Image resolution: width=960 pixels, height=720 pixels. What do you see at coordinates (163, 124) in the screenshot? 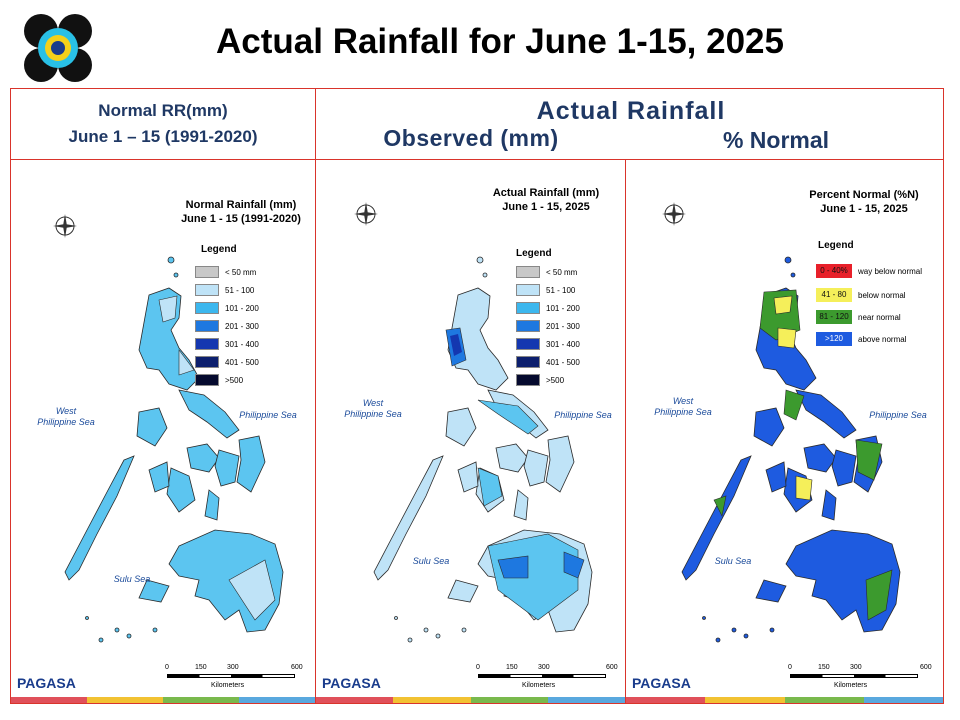
I see `header-normal: Normal RR(mm) June 1 – 15 (1991-2020)` at bounding box center [163, 124].